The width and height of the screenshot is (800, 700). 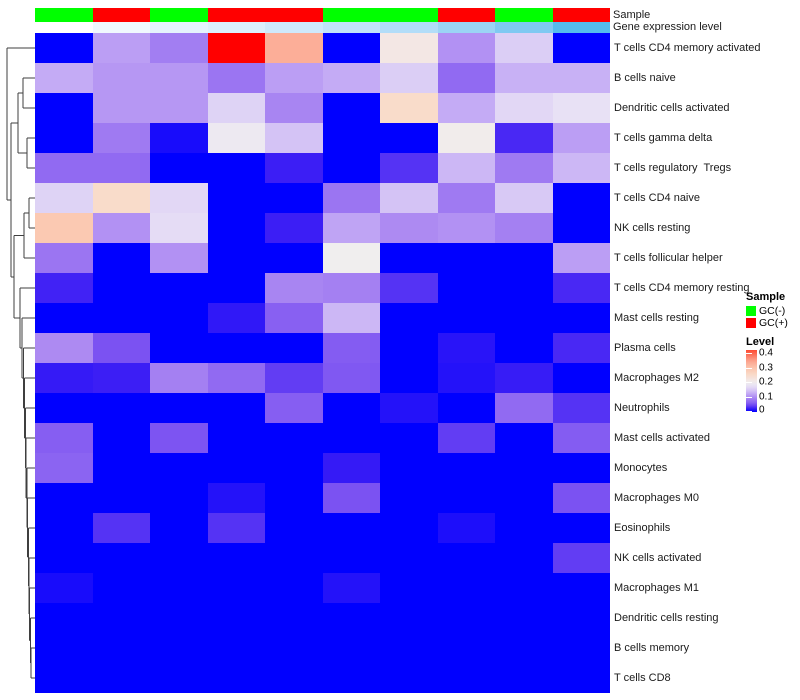 I want to click on sample-annotation-bar, so click(x=322, y=15).